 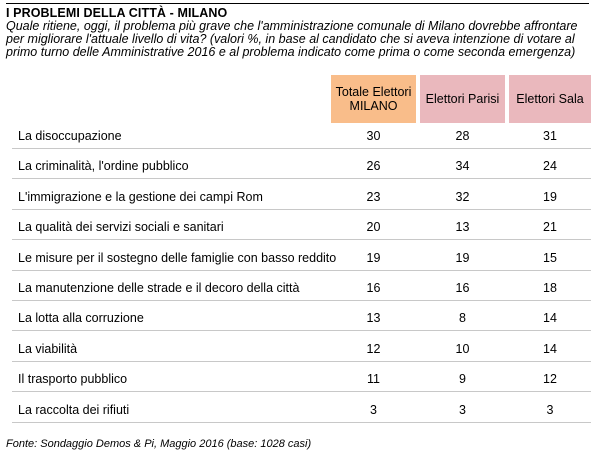 I want to click on row-label: La lotta alla corruzione, so click(x=81, y=318).